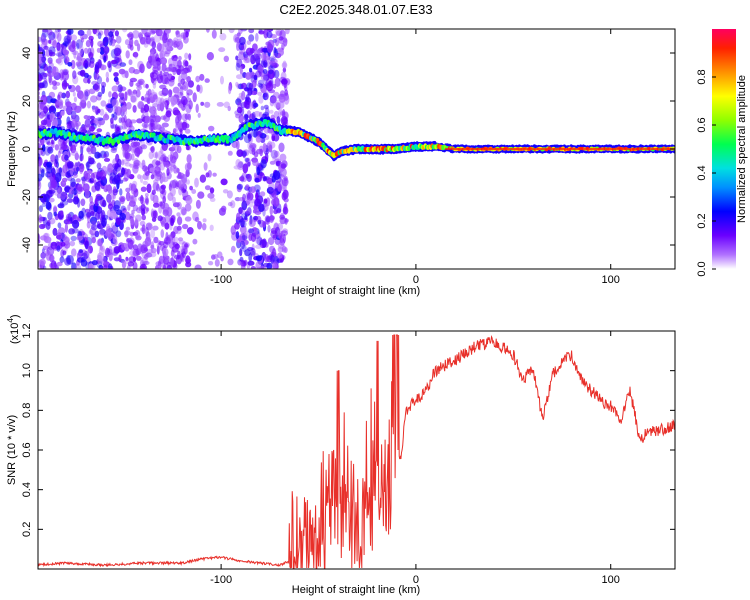  What do you see at coordinates (27, 245) in the screenshot?
I see `y-tick-label: -40` at bounding box center [27, 245].